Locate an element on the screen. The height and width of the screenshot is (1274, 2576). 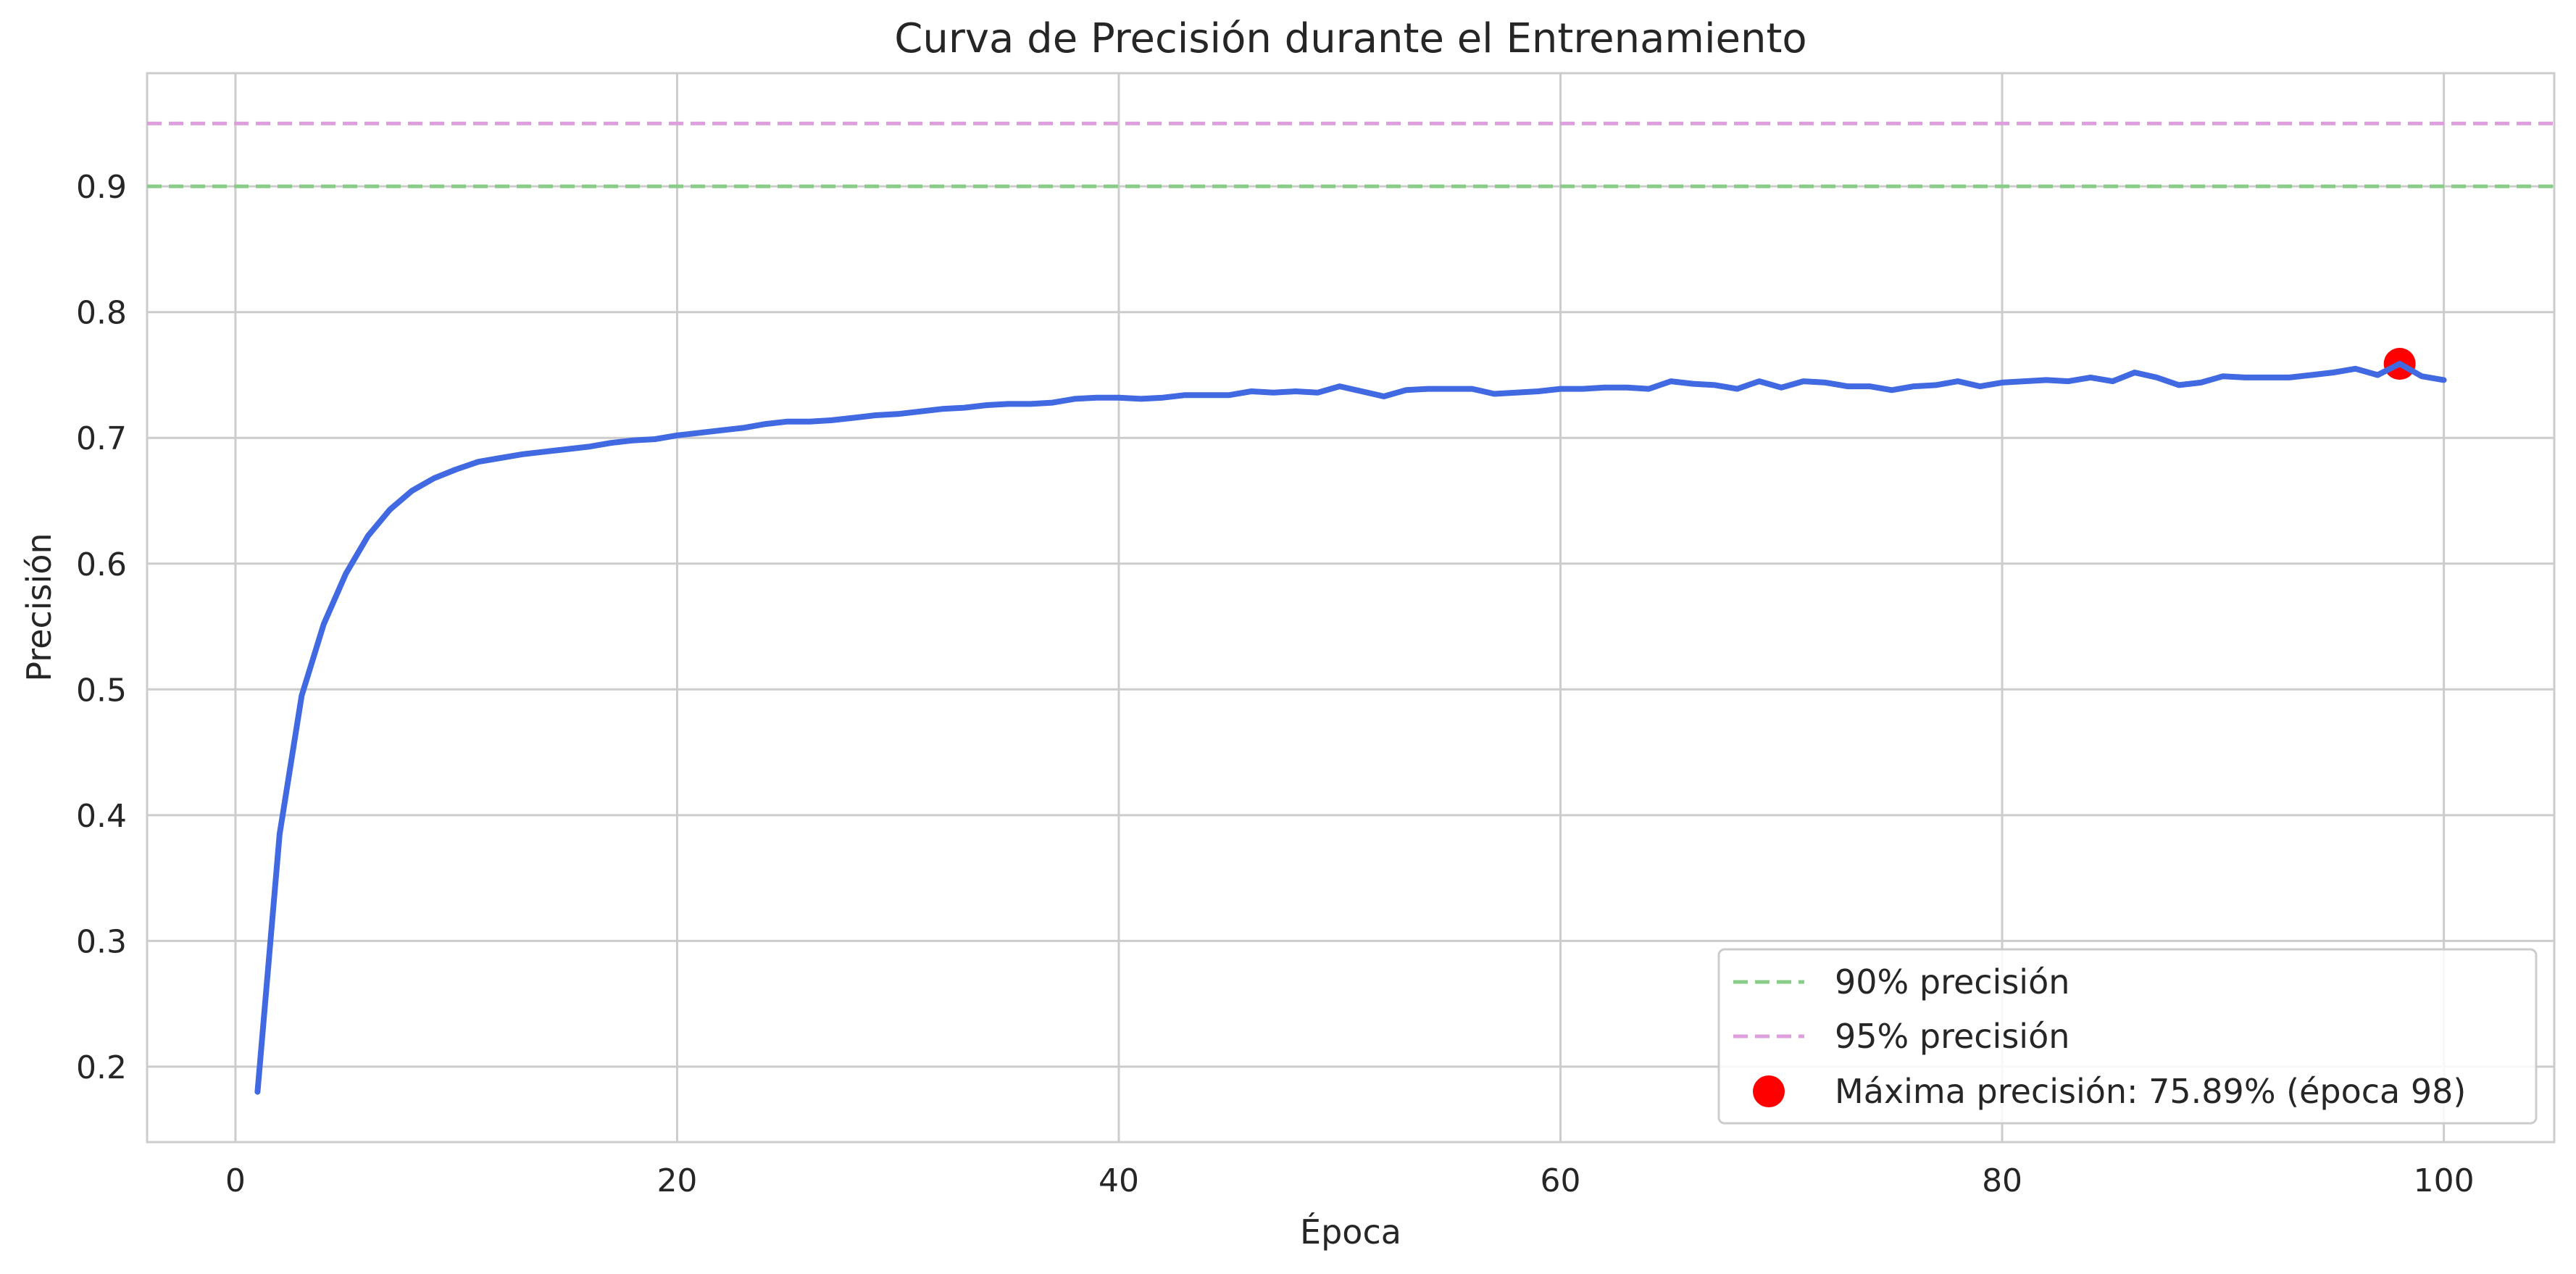
y-tick-label: 0.9 is located at coordinates (101, 188).